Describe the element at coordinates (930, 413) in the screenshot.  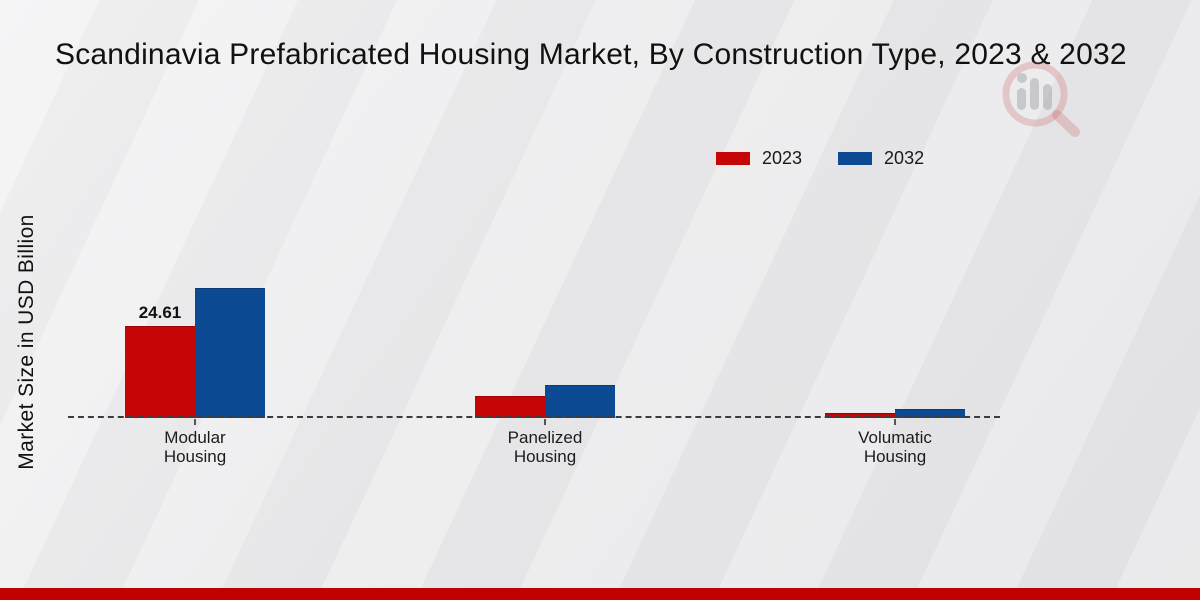
I see `bar-2032-volumatic-housing` at that location.